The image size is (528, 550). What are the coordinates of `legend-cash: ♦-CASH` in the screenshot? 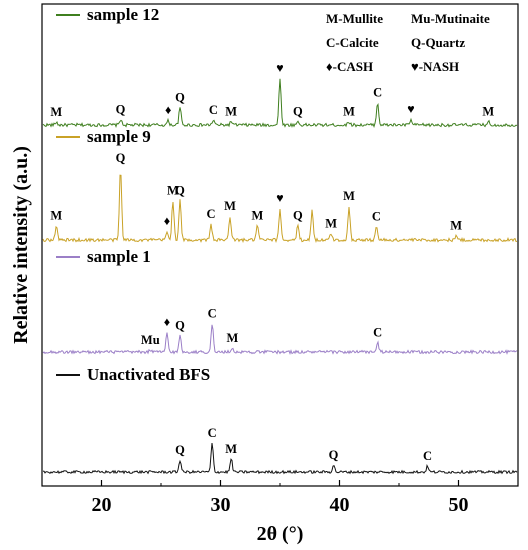 It's located at (349, 66).